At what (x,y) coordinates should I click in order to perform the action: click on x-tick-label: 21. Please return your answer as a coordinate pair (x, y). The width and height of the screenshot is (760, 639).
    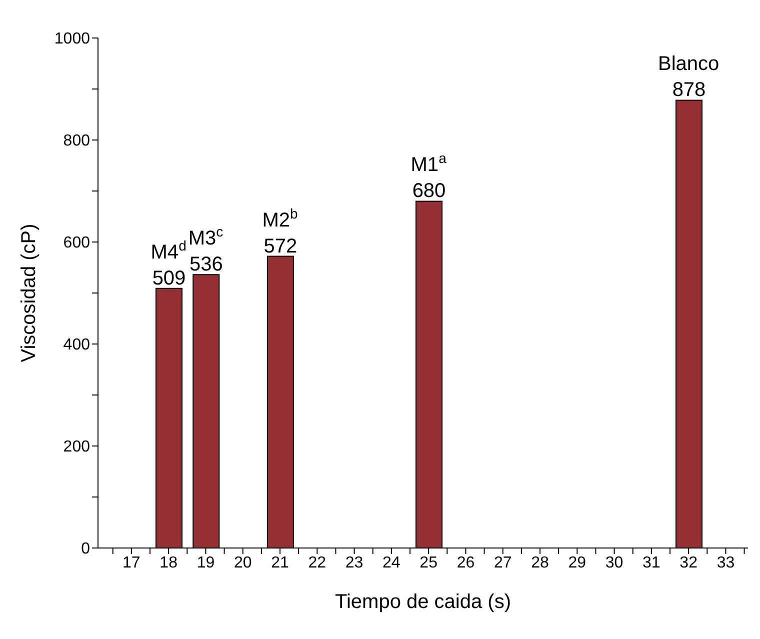
    Looking at the image, I should click on (280, 563).